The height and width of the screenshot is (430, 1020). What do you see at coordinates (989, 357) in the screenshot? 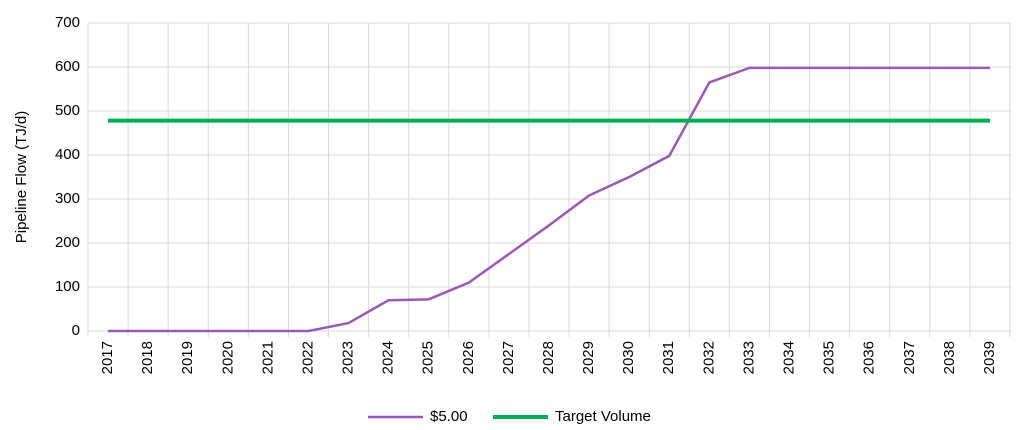
I see `x-tick-label: 2039` at bounding box center [989, 357].